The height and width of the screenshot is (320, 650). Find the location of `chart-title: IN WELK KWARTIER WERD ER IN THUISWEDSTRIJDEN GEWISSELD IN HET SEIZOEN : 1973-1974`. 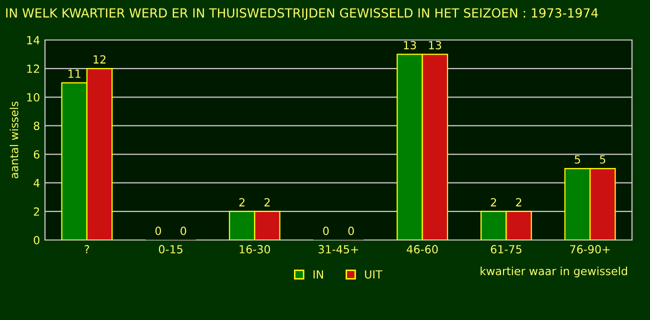

chart-title: IN WELK KWARTIER WERD ER IN THUISWEDSTRIJDEN GEWISSELD IN HET SEIZOEN : 1973-1974 is located at coordinates (302, 14).